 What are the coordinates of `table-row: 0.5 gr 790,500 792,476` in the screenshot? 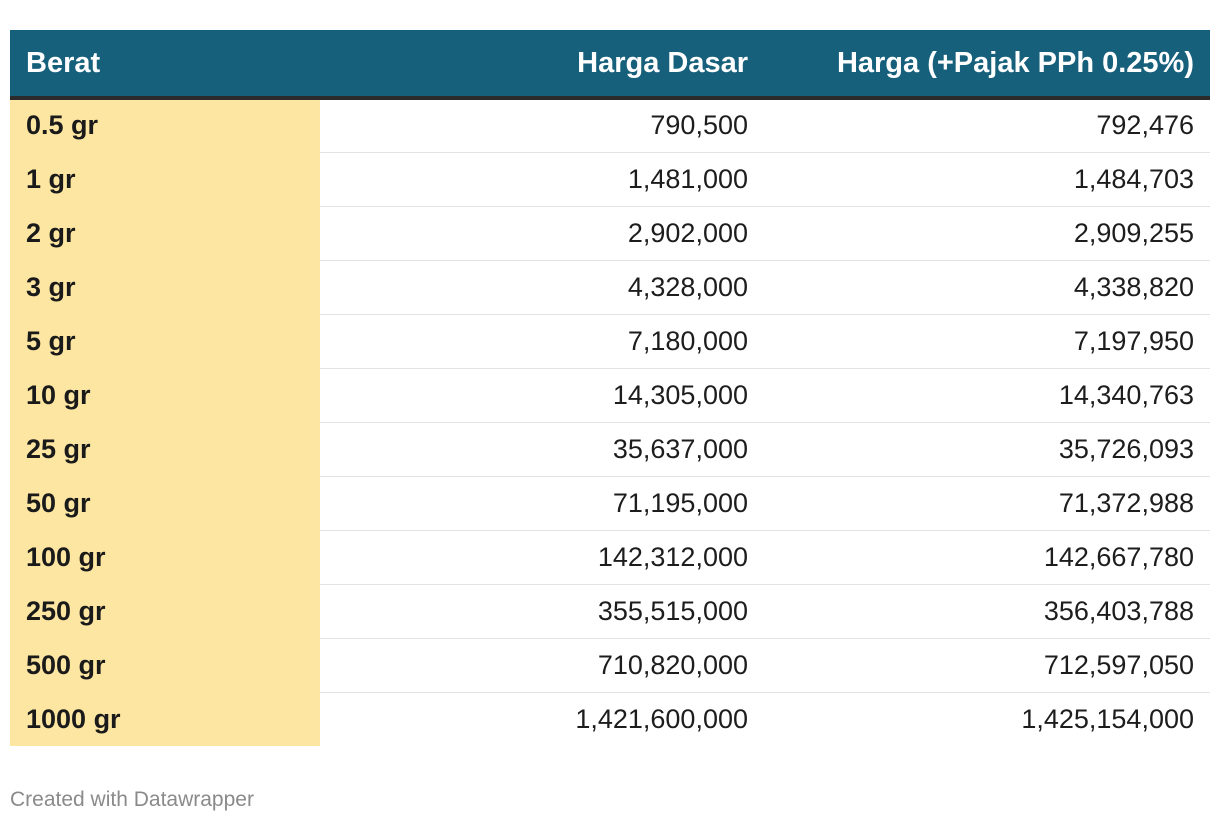 It's located at (610, 125).